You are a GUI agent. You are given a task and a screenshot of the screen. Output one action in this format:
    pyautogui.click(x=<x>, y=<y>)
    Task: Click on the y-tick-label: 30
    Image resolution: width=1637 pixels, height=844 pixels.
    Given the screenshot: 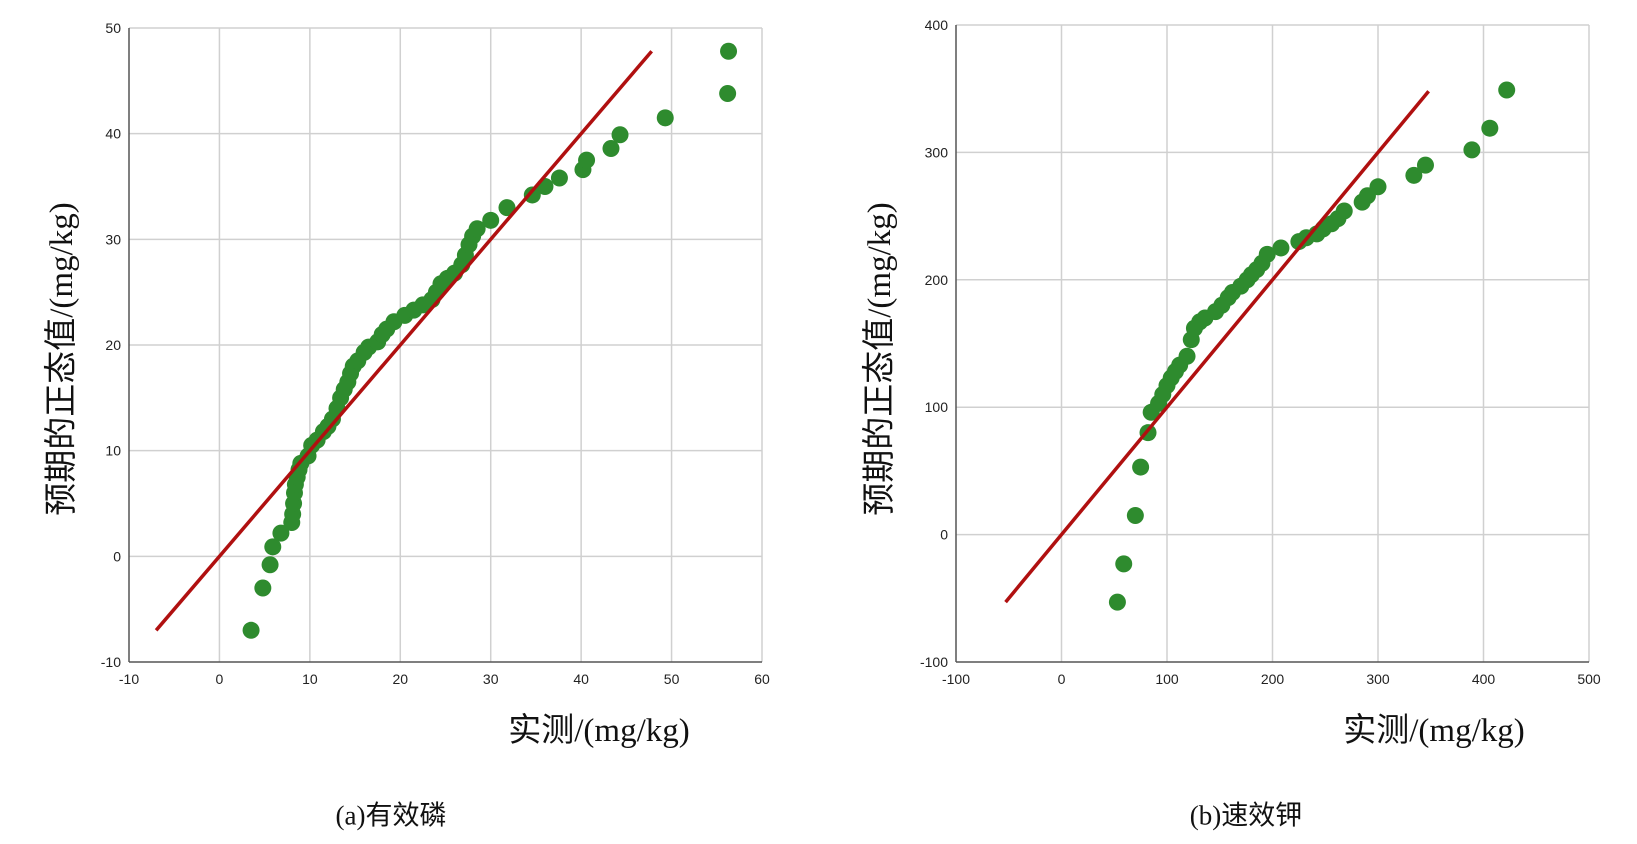 What is the action you would take?
    pyautogui.click(x=113, y=239)
    